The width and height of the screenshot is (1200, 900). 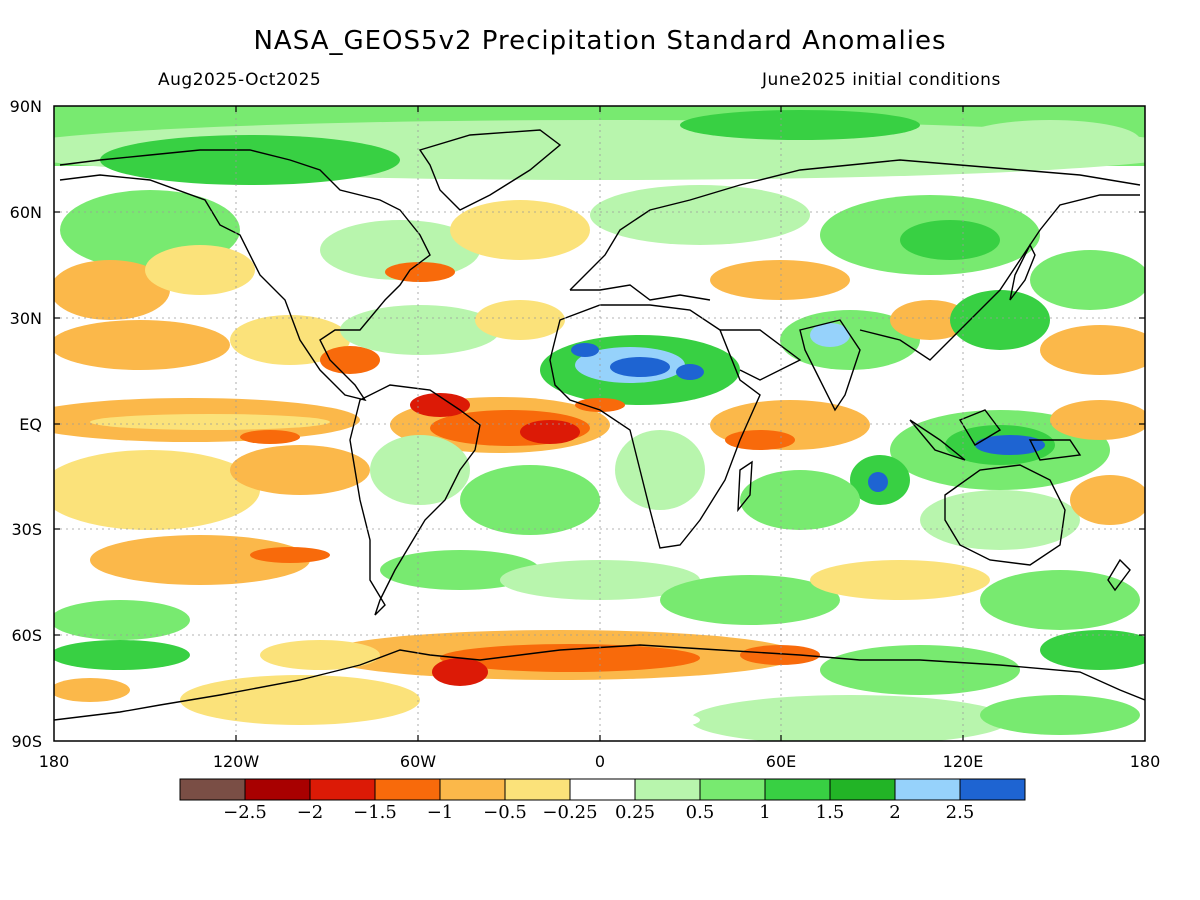 What do you see at coordinates (635, 812) in the screenshot?
I see `colorbar-label-6: 0.25` at bounding box center [635, 812].